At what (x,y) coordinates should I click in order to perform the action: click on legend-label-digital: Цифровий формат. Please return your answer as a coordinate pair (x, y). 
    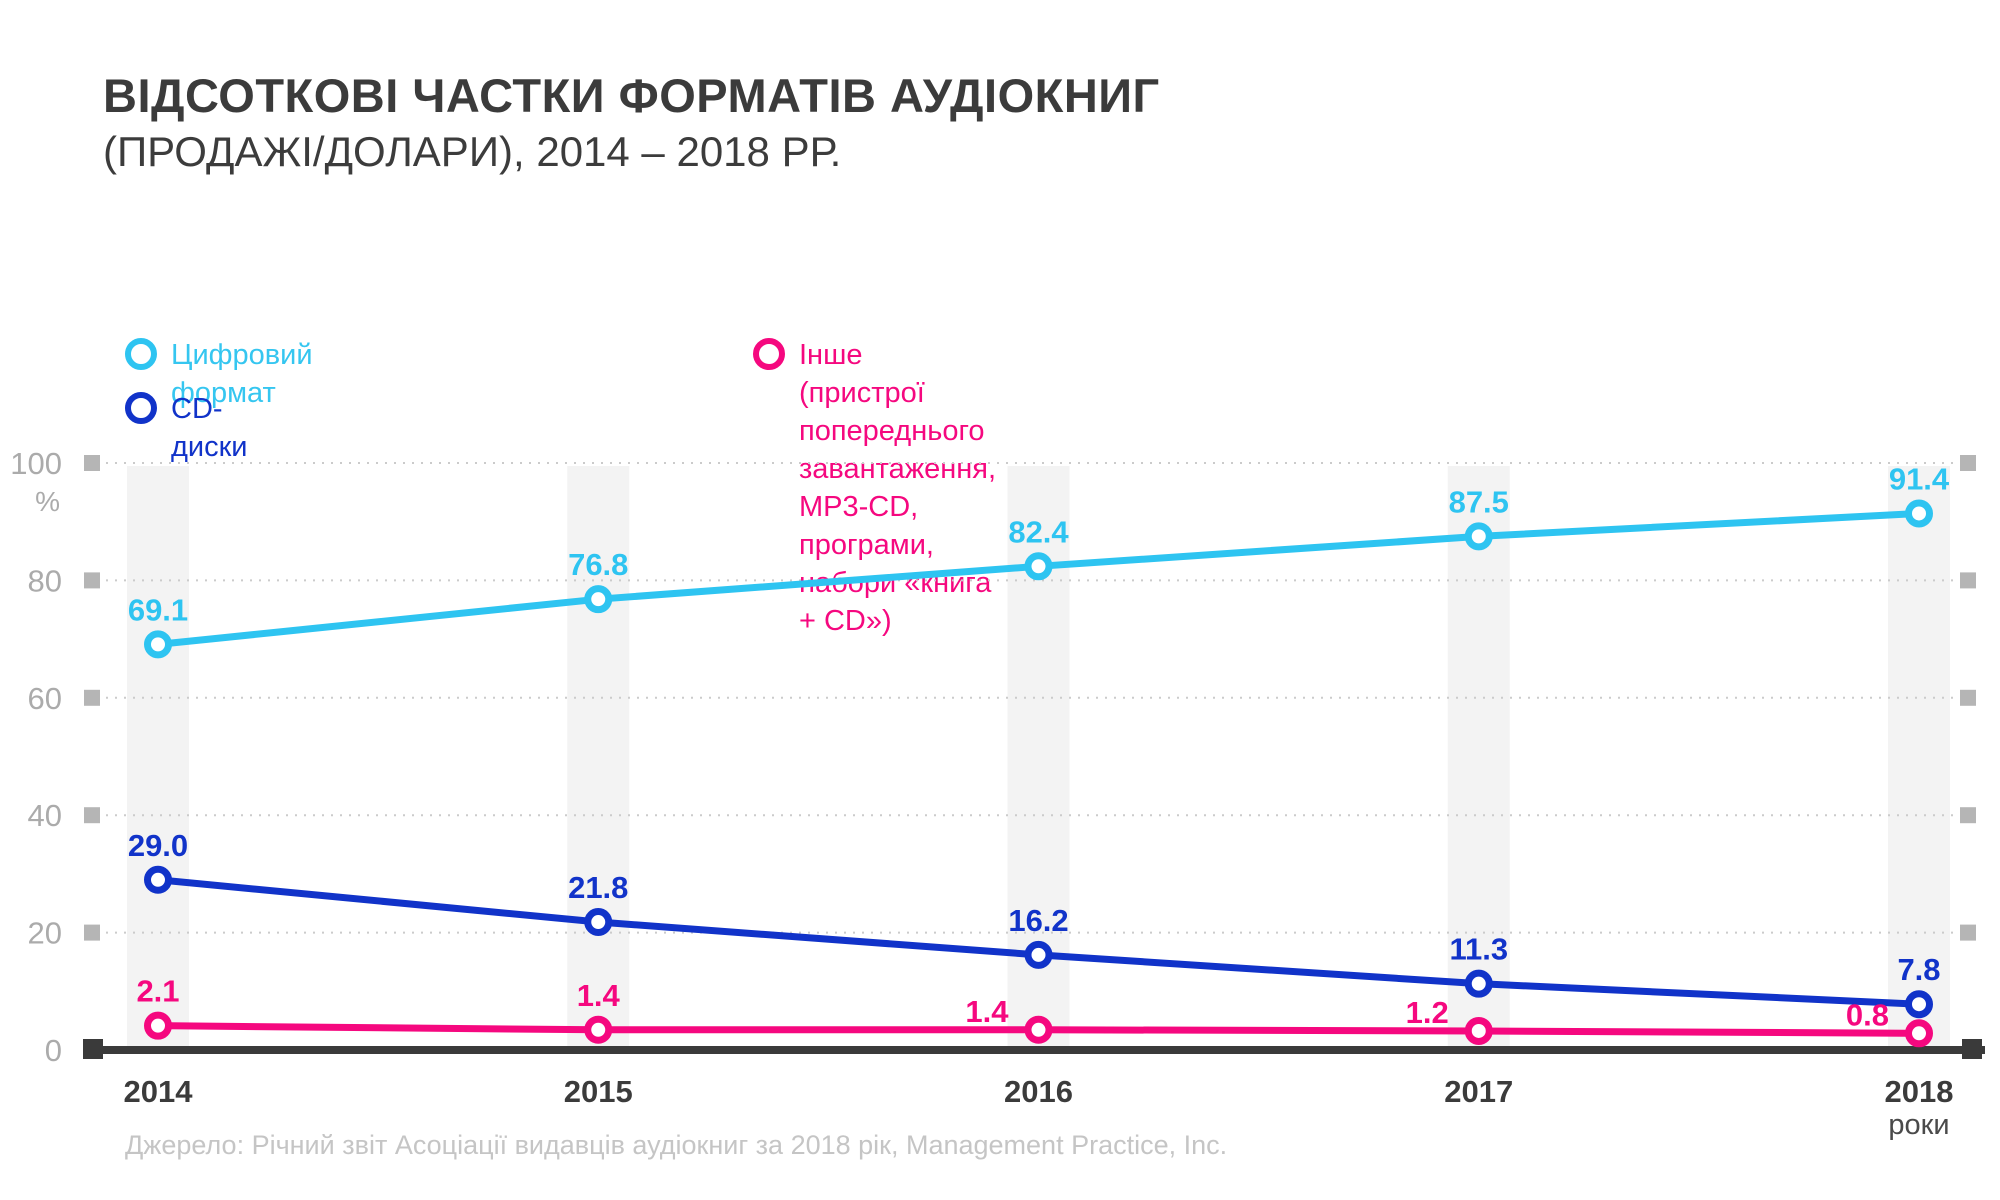
    Looking at the image, I should click on (242, 374).